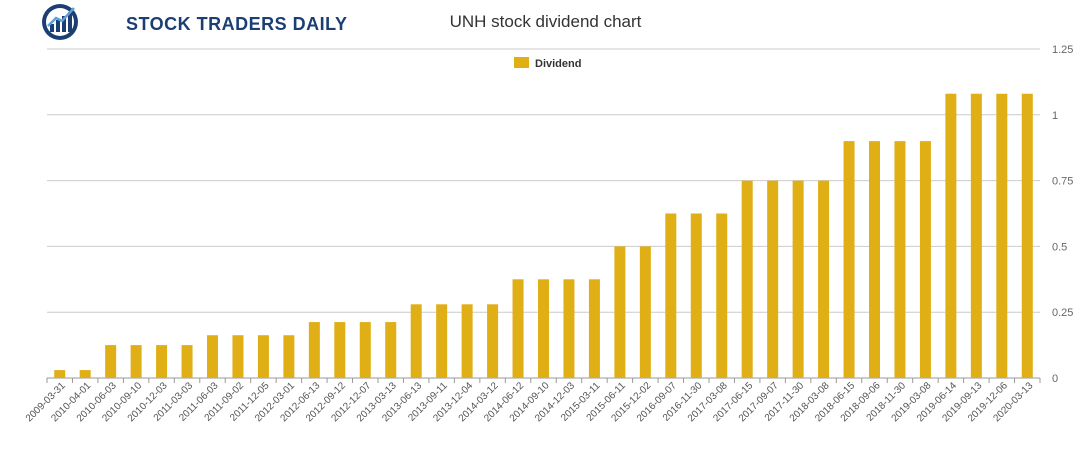 This screenshot has height=450, width=1091. What do you see at coordinates (1055, 379) in the screenshot?
I see `y-tick-label: 0` at bounding box center [1055, 379].